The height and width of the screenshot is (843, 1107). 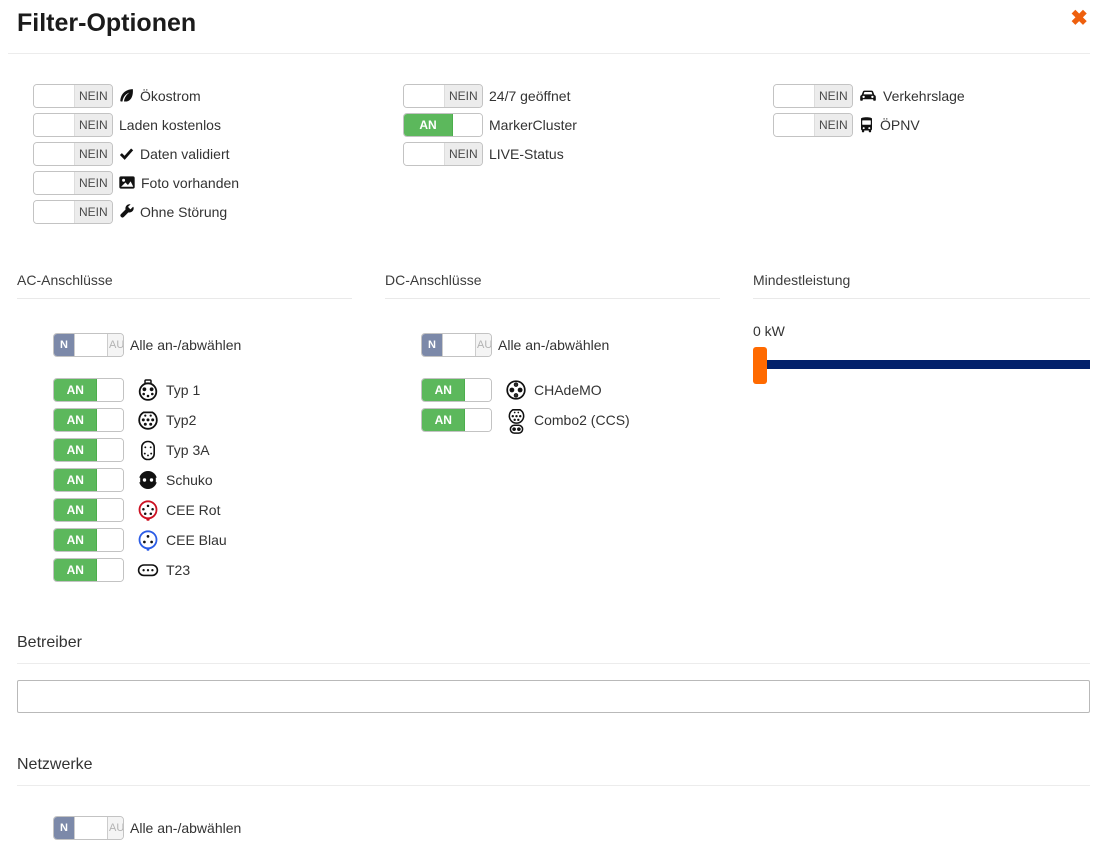 What do you see at coordinates (88, 390) in the screenshot?
I see `typ1-toggle: AN` at bounding box center [88, 390].